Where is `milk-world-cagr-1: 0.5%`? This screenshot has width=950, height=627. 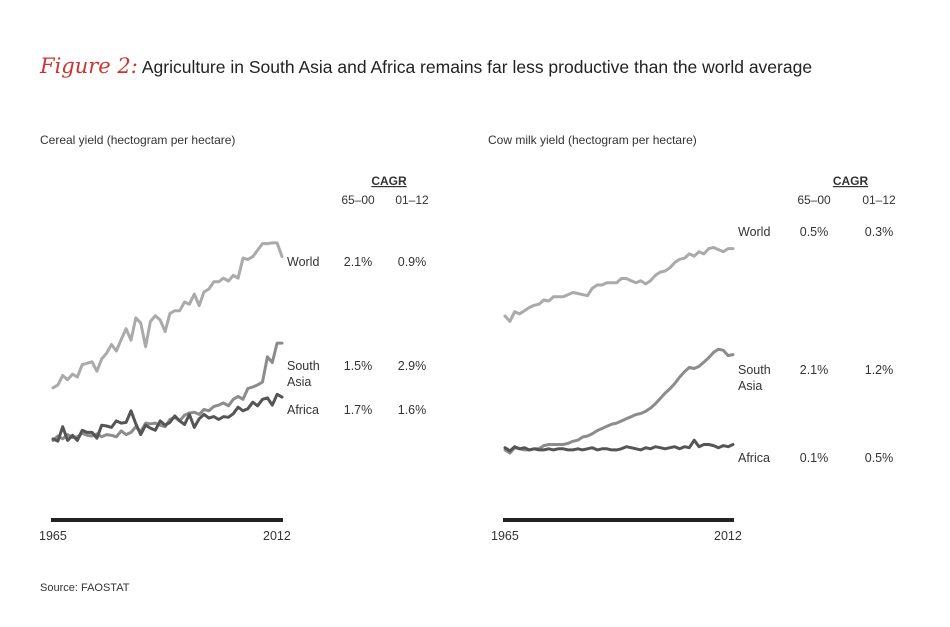
milk-world-cagr-1: 0.5% is located at coordinates (814, 232).